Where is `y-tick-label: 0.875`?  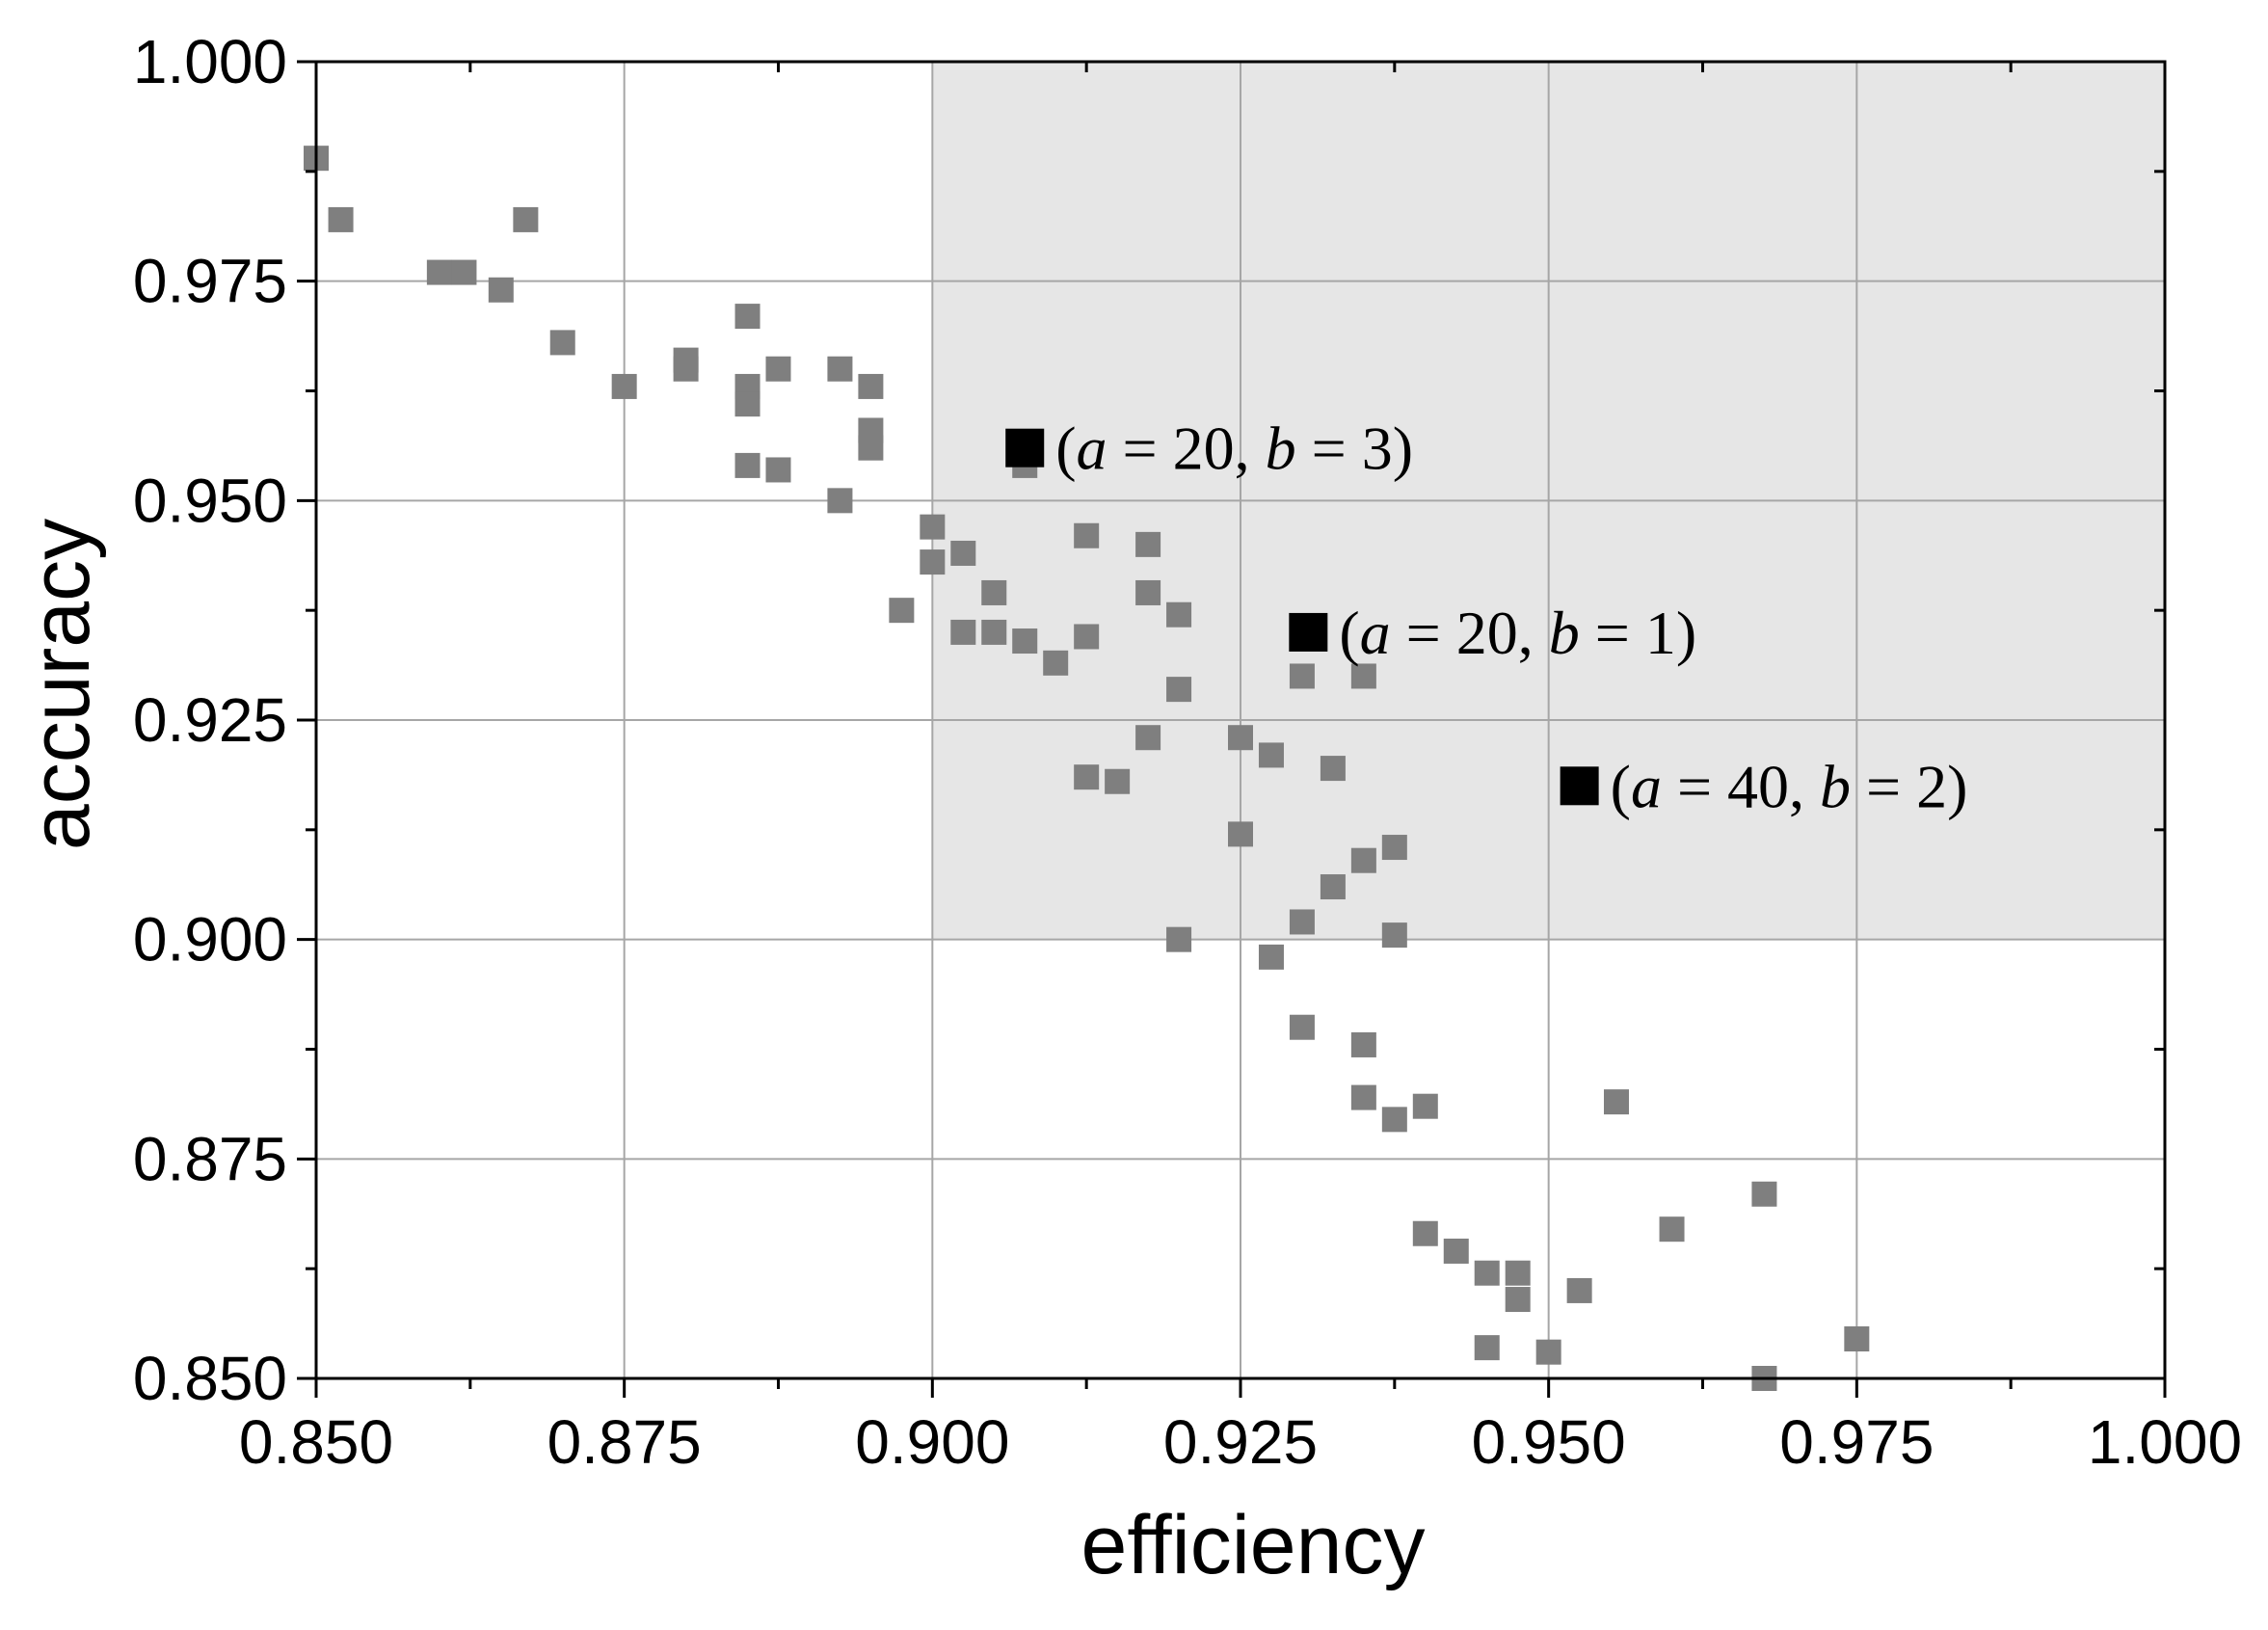
y-tick-label: 0.875 is located at coordinates (210, 1158).